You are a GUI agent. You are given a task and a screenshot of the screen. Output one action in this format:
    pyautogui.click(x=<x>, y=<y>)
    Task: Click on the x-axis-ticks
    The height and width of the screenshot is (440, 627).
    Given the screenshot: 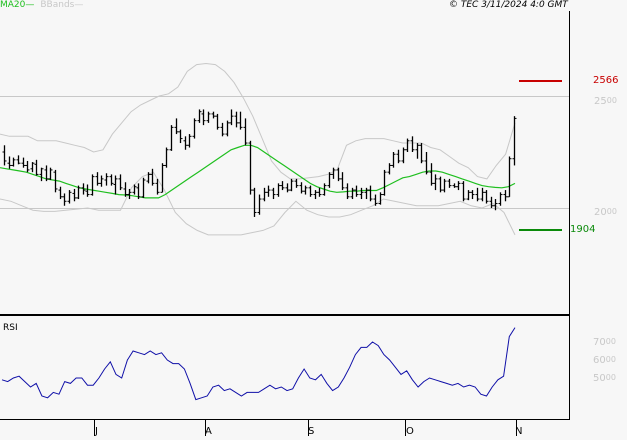 What is the action you would take?
    pyautogui.click(x=305, y=428)
    